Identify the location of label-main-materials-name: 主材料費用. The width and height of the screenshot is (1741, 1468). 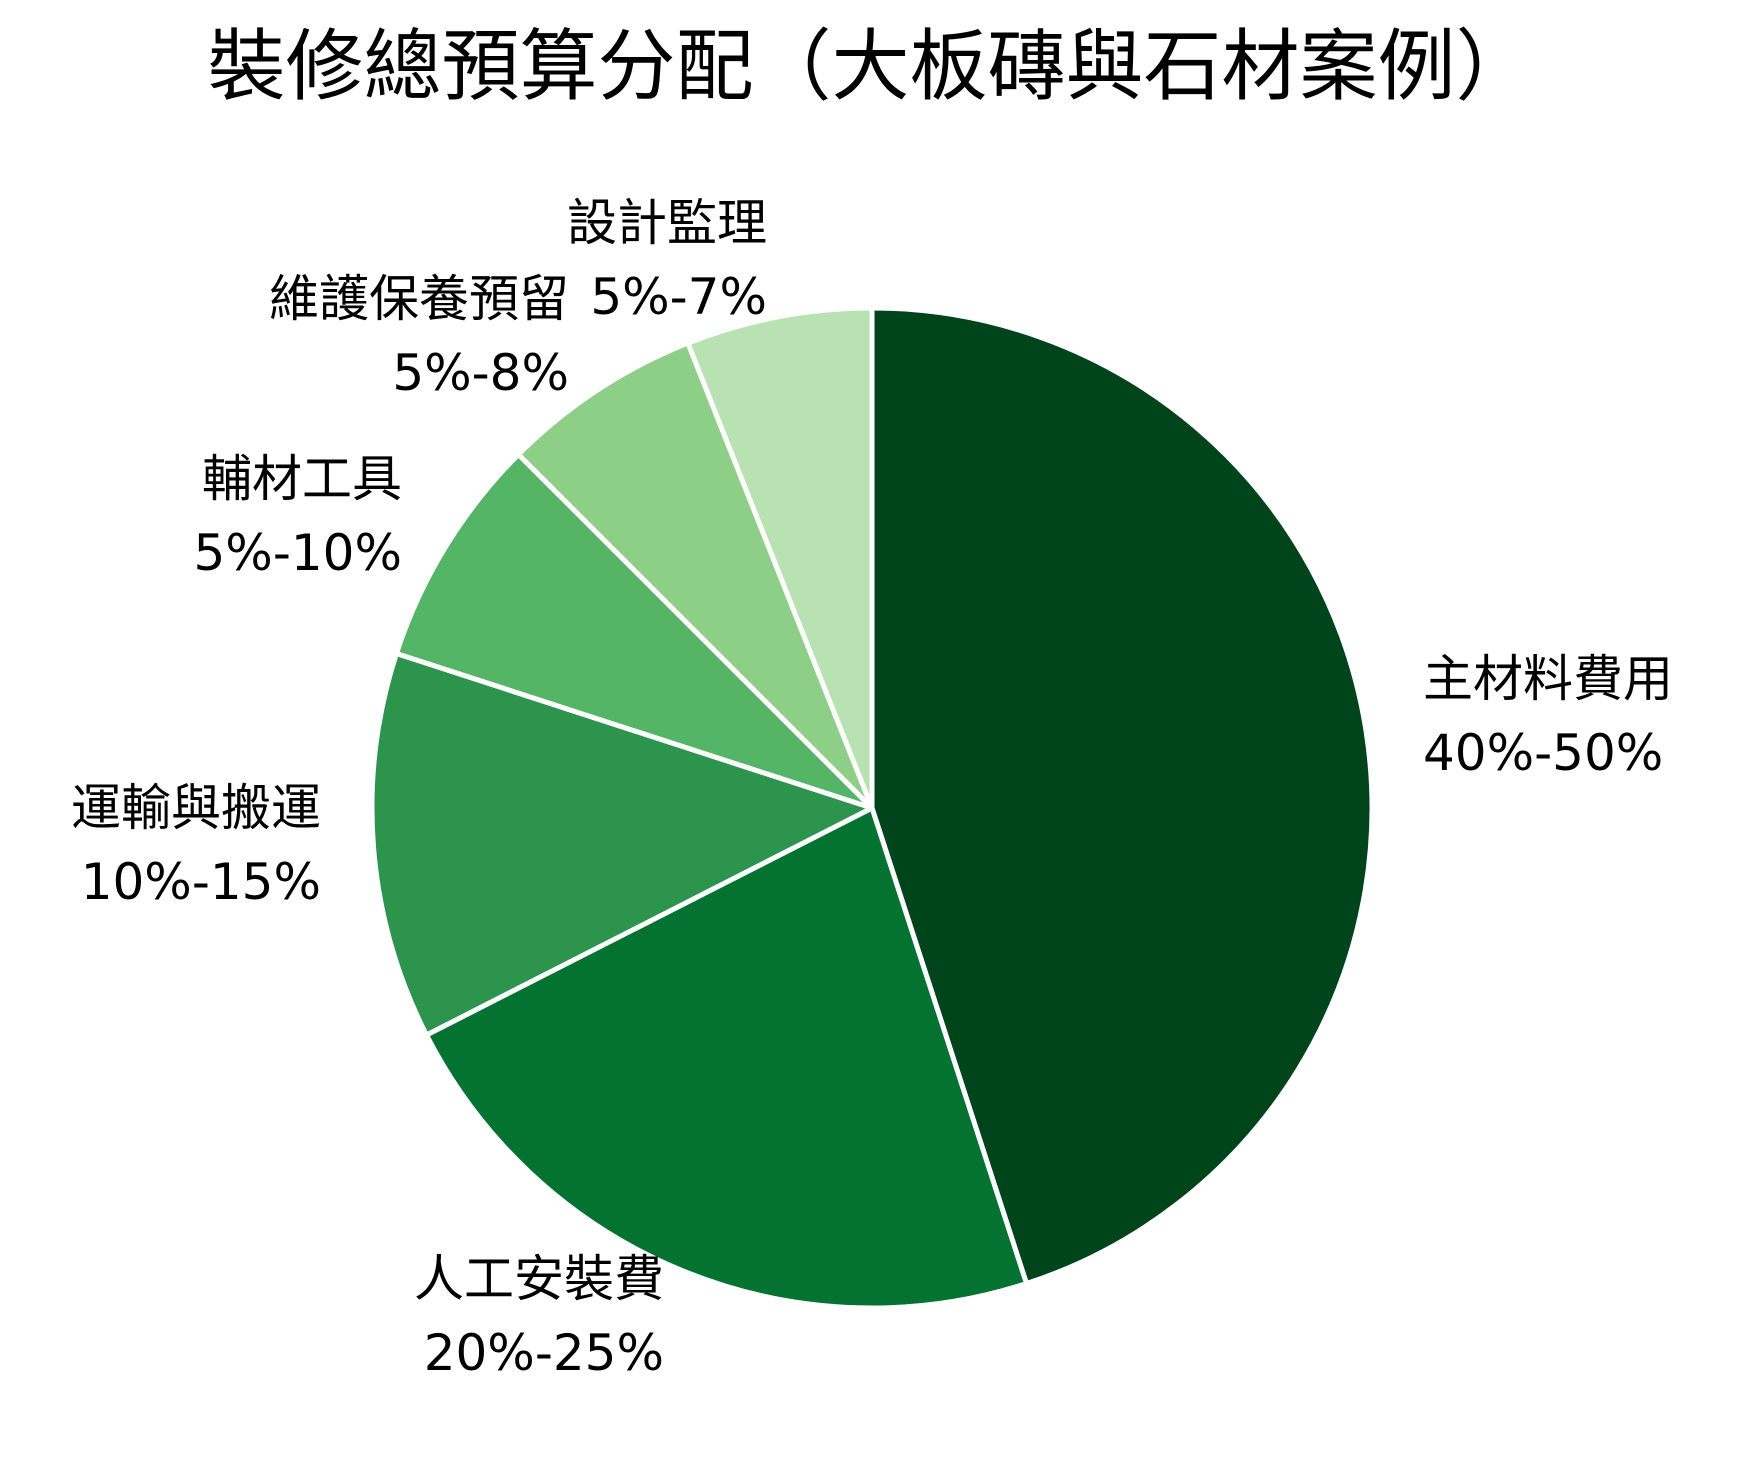
(1548, 679).